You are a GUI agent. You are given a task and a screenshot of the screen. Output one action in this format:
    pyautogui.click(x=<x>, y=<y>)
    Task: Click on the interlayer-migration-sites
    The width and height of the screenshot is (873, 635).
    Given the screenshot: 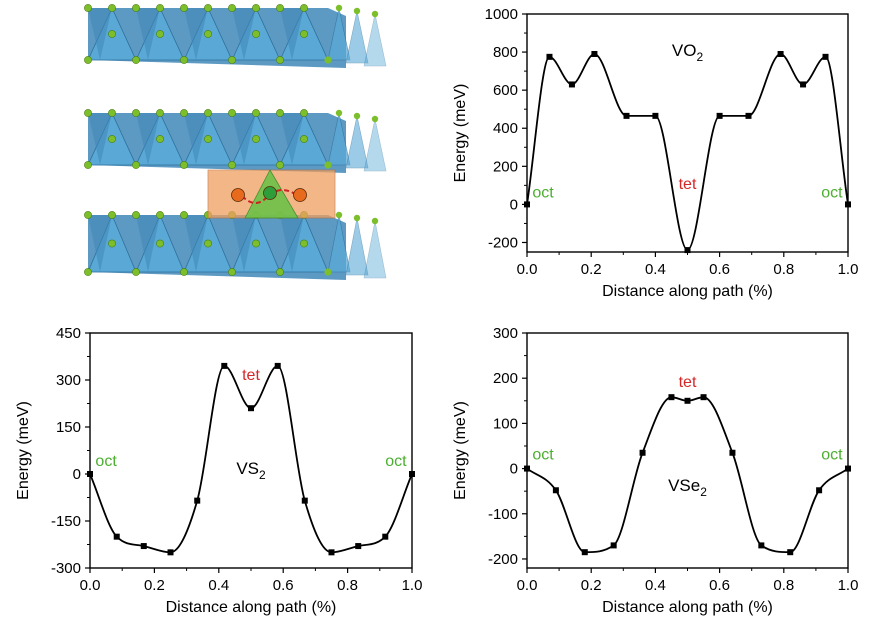 What is the action you would take?
    pyautogui.click(x=271, y=194)
    